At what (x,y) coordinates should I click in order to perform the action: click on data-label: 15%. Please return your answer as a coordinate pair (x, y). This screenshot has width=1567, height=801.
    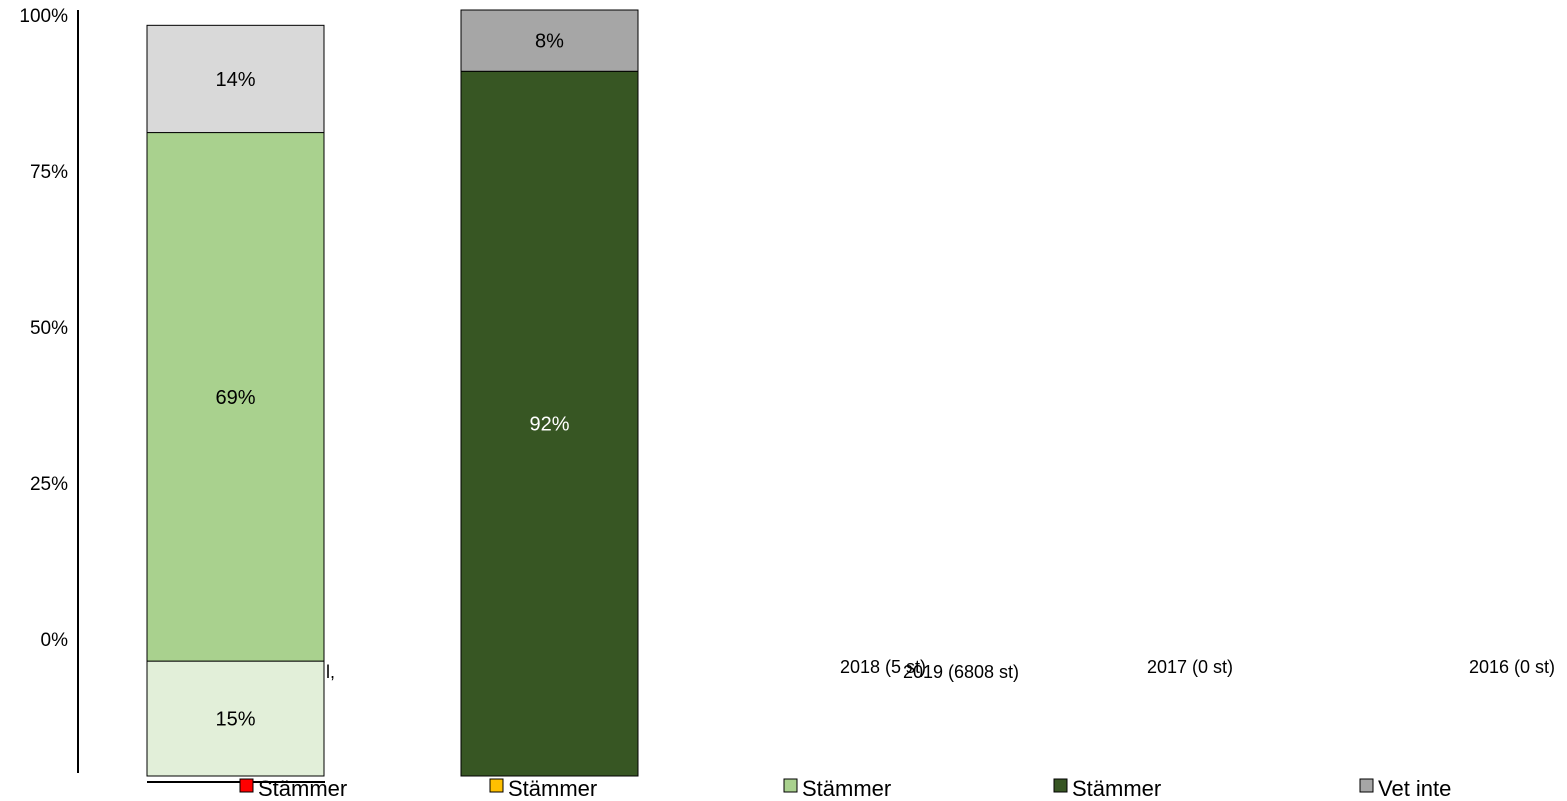
    Looking at the image, I should click on (235, 720).